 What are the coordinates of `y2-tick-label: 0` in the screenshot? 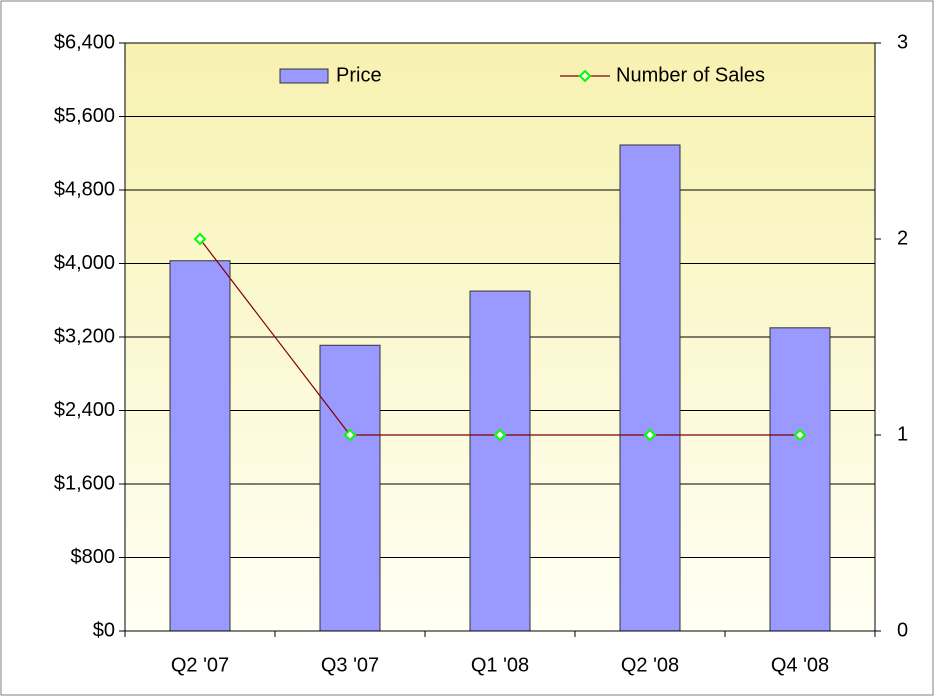 It's located at (902, 630).